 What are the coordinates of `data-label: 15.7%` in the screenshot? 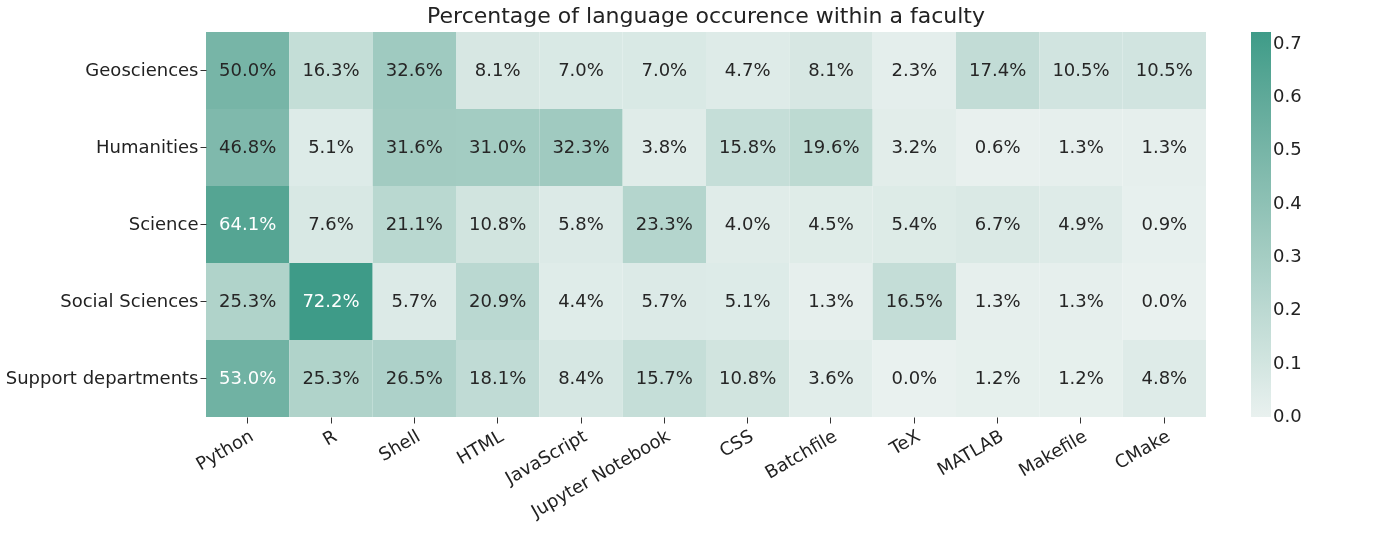 It's located at (664, 377).